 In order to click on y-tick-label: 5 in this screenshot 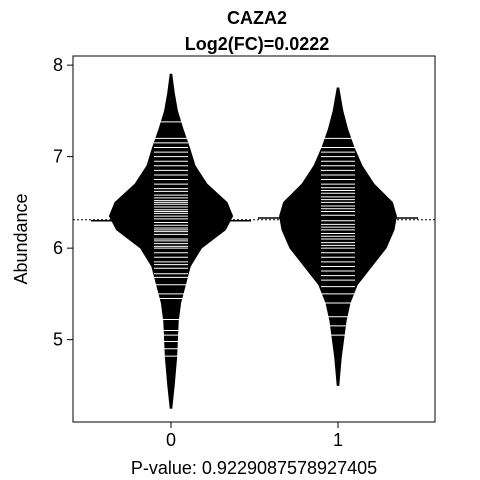, I will do `click(58, 340)`.